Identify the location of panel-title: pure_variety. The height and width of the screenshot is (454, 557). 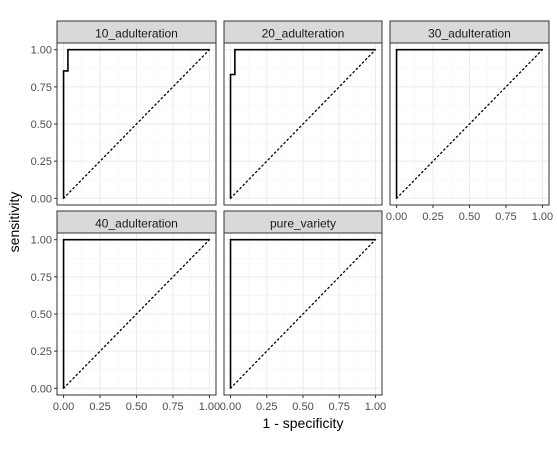
(303, 224).